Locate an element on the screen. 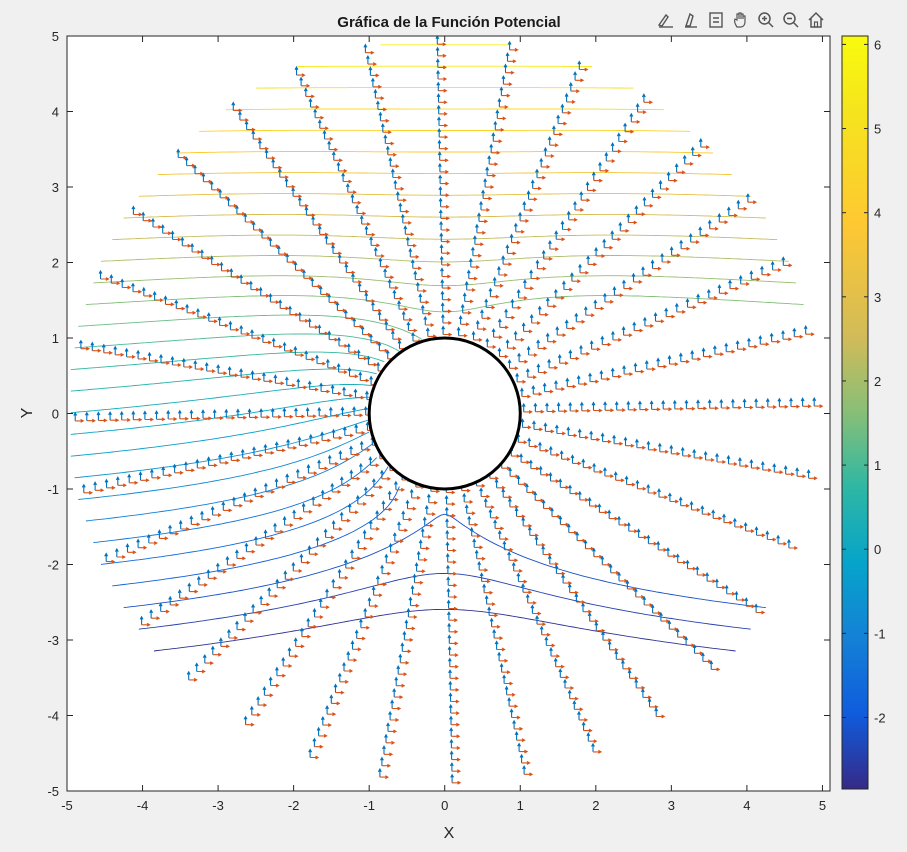 The image size is (907, 852). colorbar-tick-label: 5 is located at coordinates (877, 129).